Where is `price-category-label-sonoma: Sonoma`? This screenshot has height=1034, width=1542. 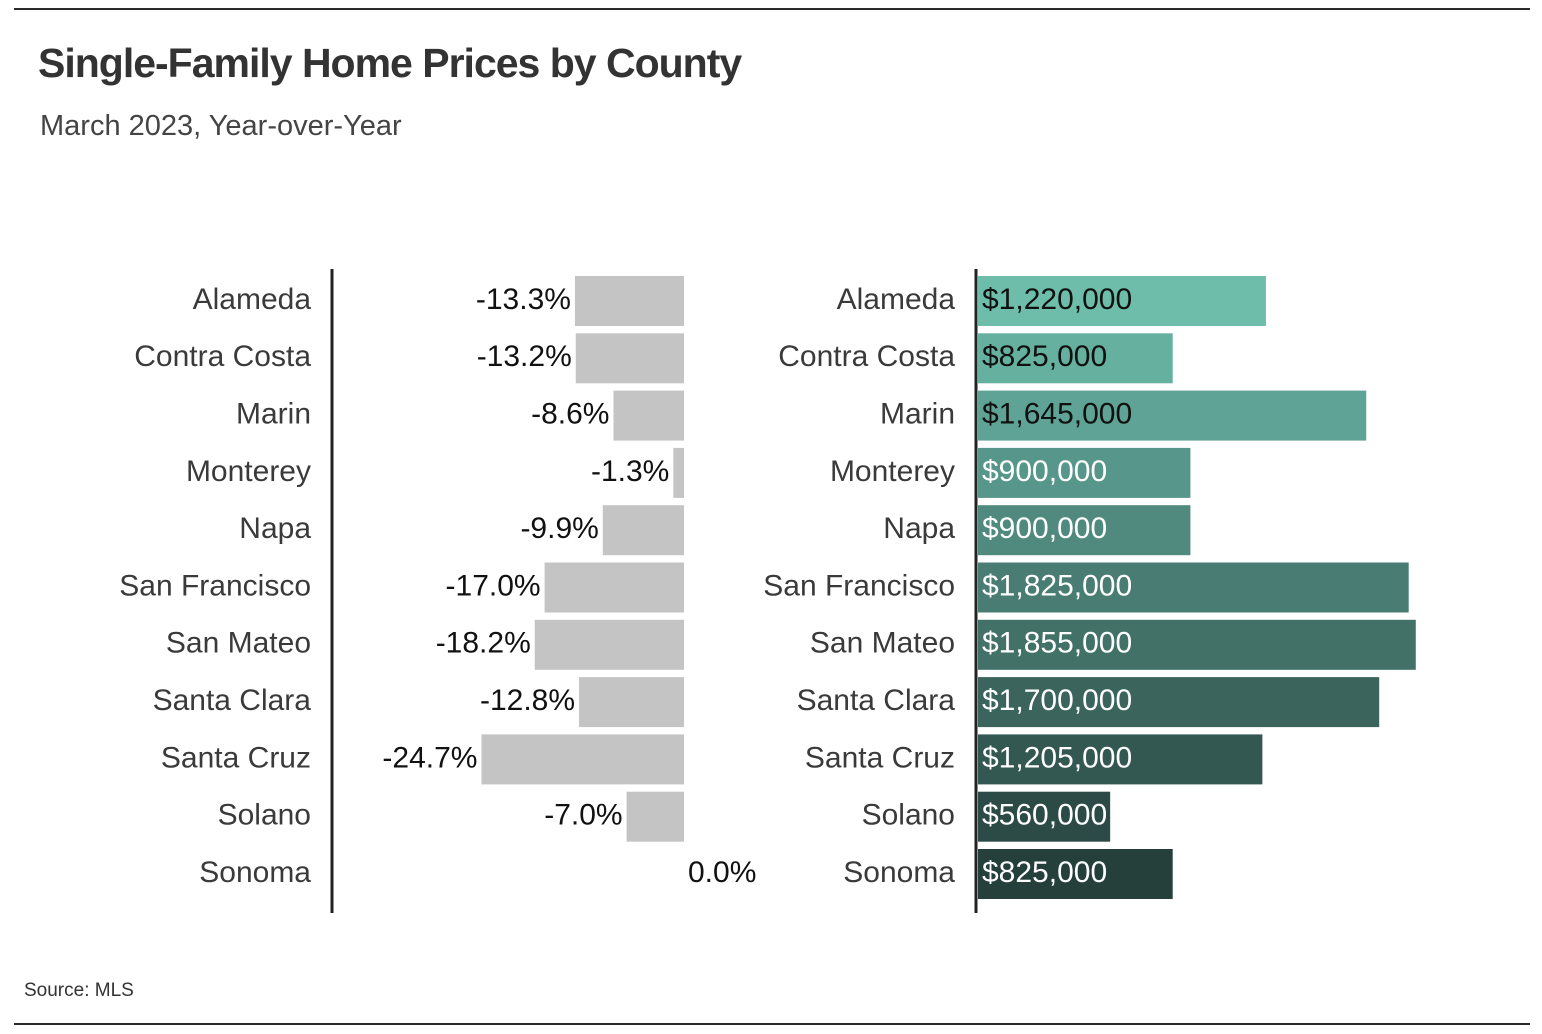
price-category-label-sonoma: Sonoma is located at coordinates (899, 872).